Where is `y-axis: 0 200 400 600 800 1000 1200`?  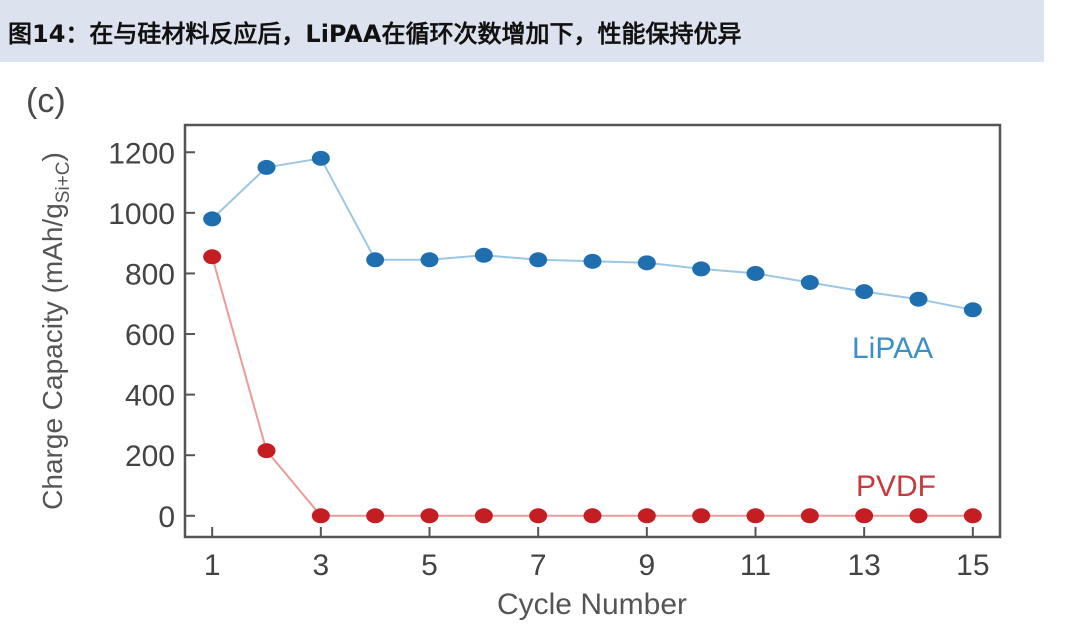
y-axis: 0 200 400 600 800 1000 1200 is located at coordinates (151, 335).